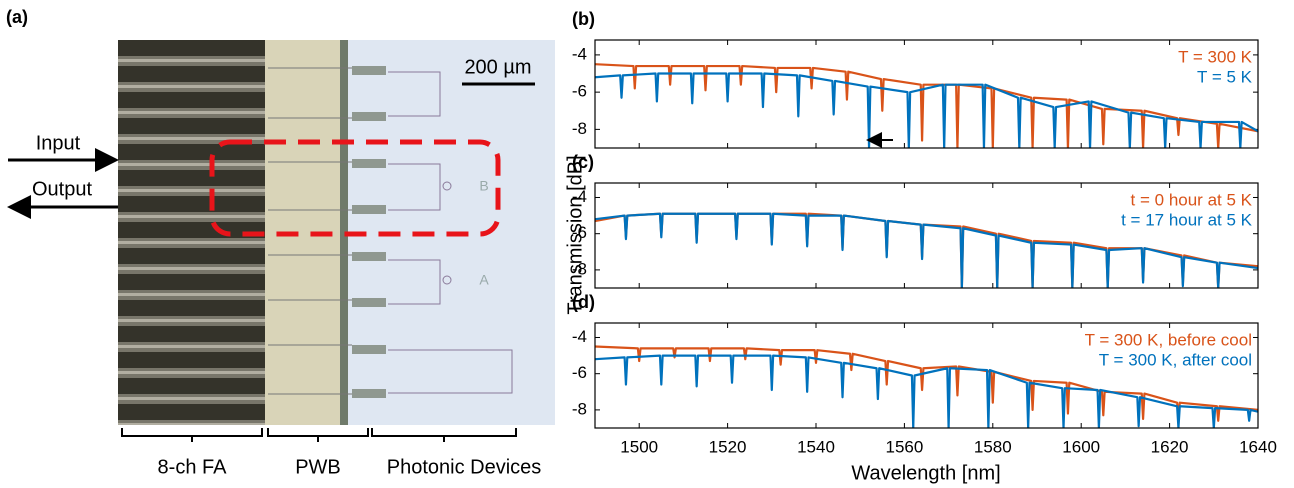  Describe the element at coordinates (1225, 76) in the screenshot. I see `legend-entry: T = 5 K` at that location.